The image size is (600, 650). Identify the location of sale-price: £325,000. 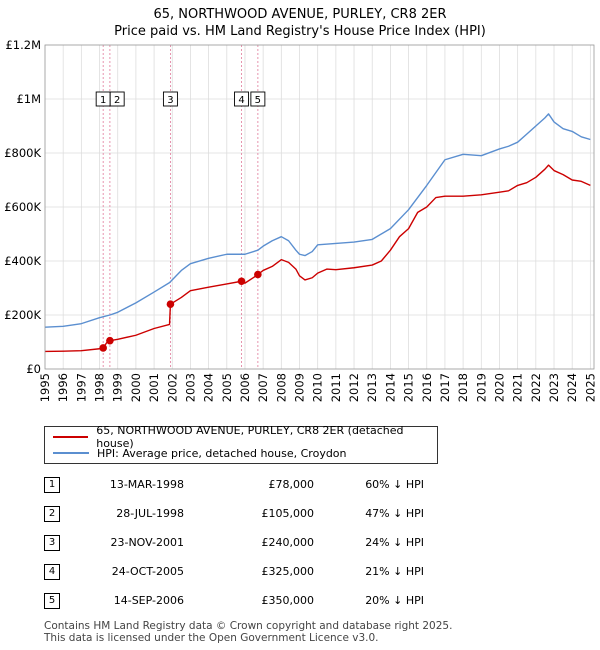
(288, 571).